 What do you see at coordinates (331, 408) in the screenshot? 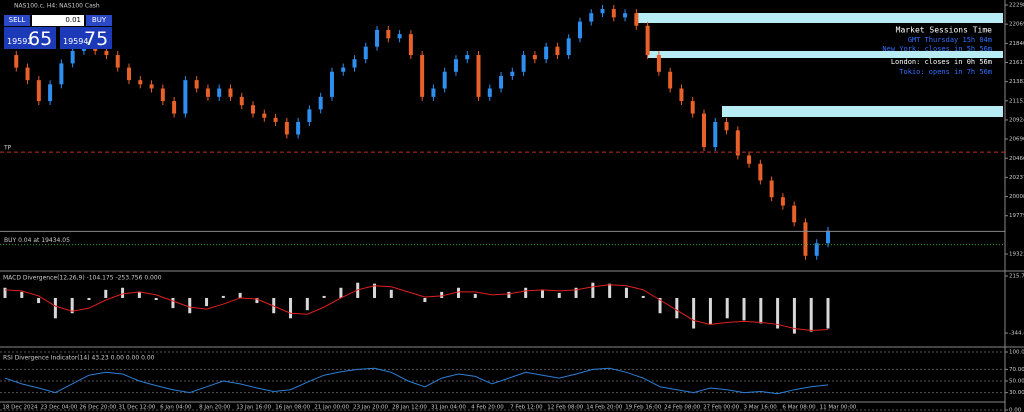
I see `time-label: 21 Jan 00:00` at bounding box center [331, 408].